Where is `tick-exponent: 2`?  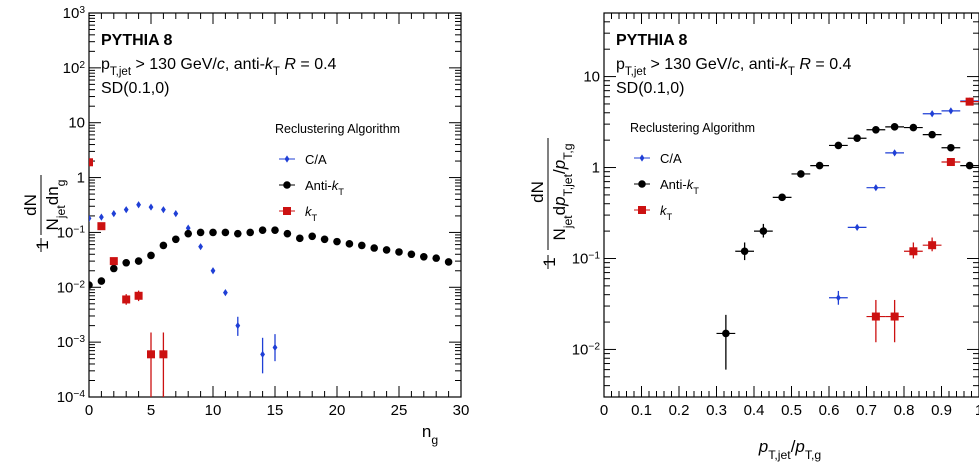 tick-exponent: 2 is located at coordinates (82, 64).